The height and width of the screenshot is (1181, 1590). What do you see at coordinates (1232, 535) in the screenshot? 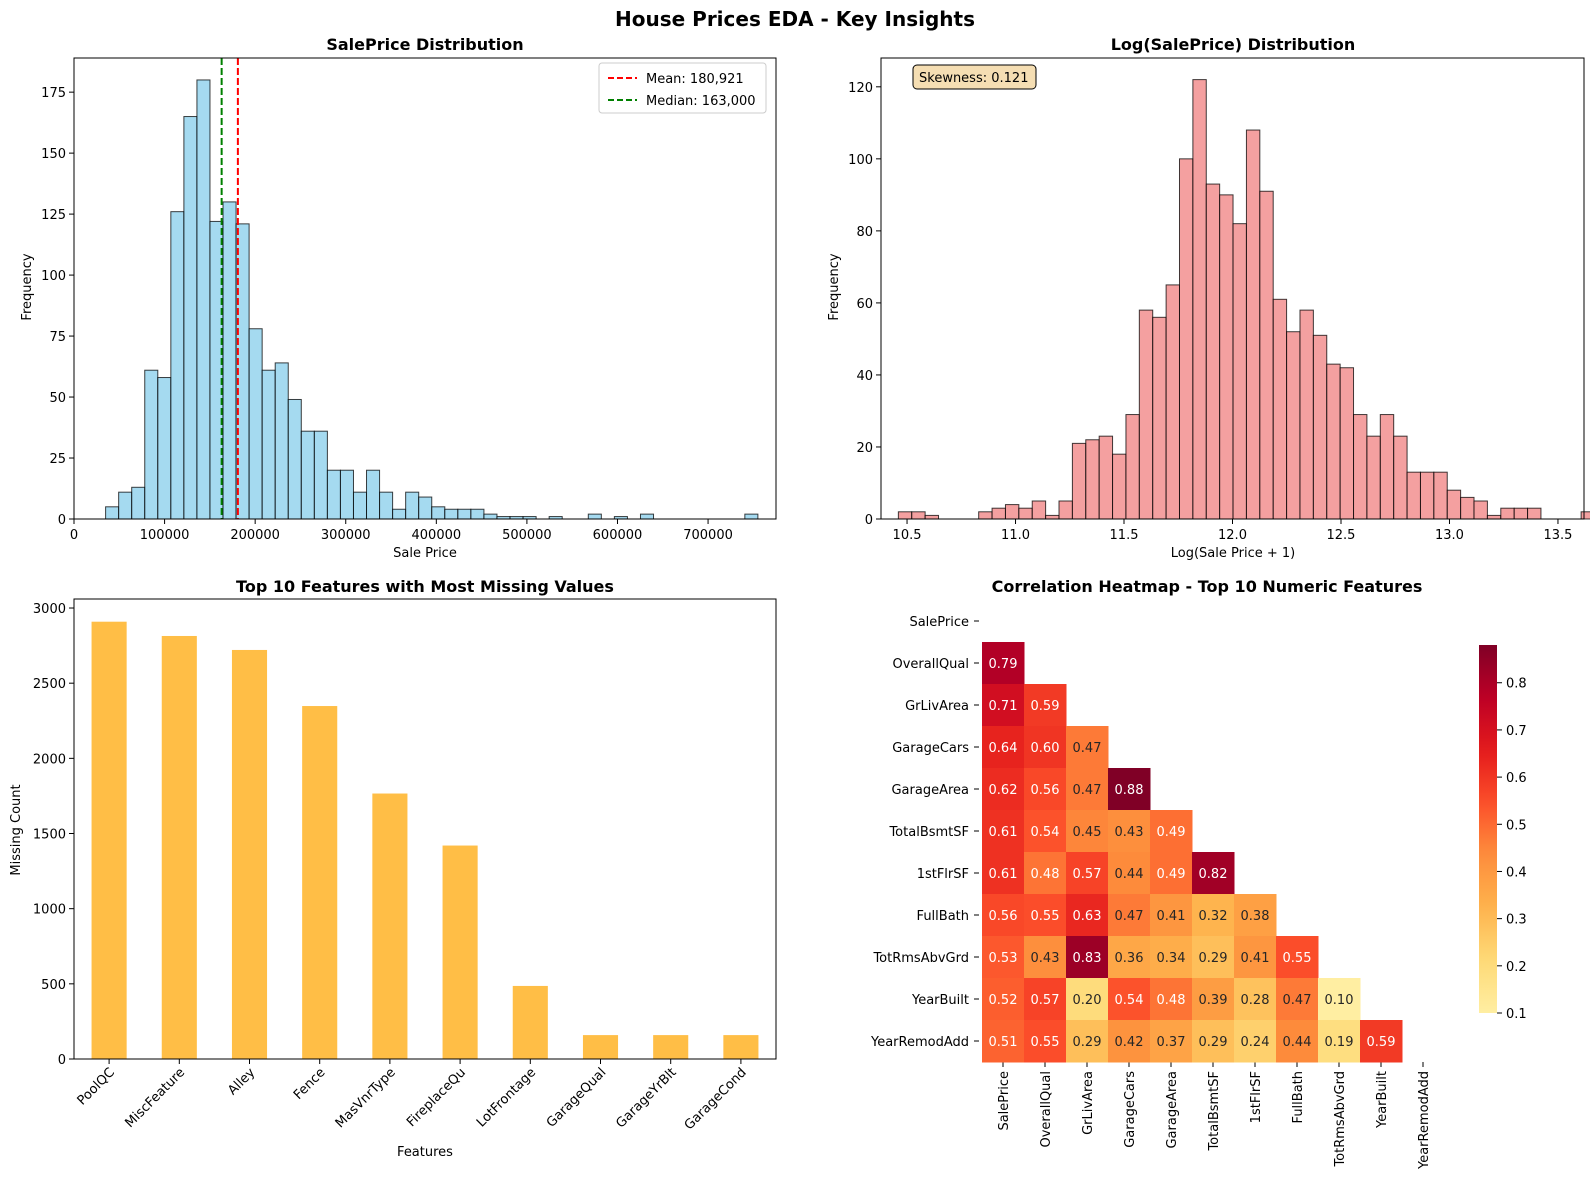
I see `logprice-xtick-3: 12.0` at bounding box center [1232, 535].